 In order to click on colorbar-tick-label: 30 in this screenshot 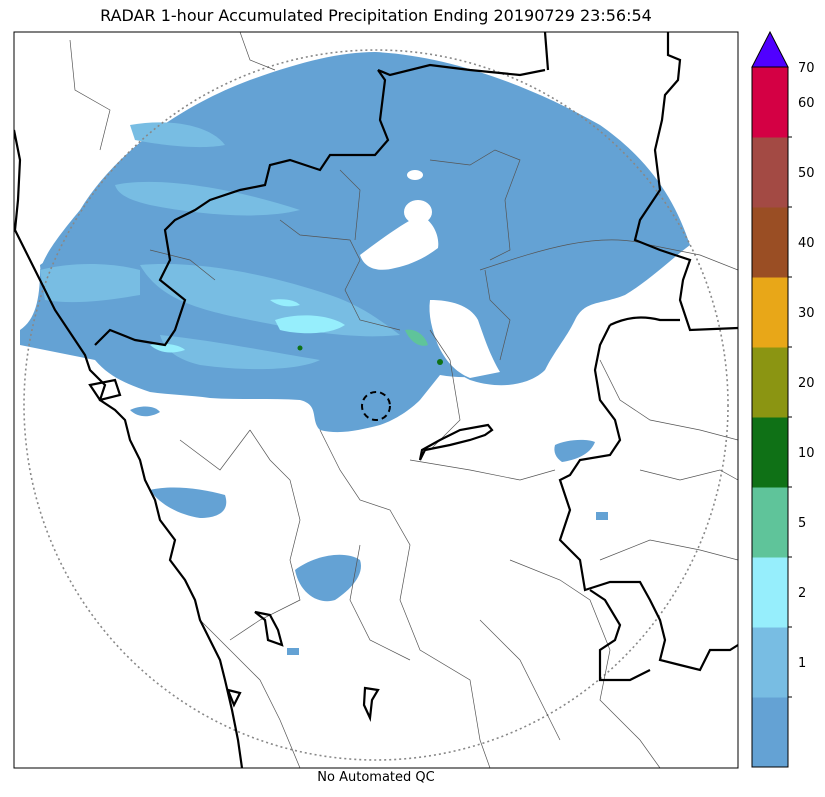, I will do `click(806, 313)`.